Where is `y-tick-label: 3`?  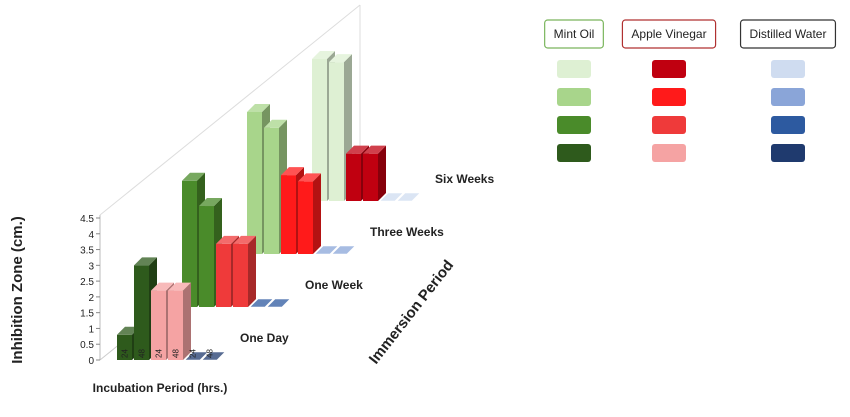
y-tick-label: 3 is located at coordinates (91, 266).